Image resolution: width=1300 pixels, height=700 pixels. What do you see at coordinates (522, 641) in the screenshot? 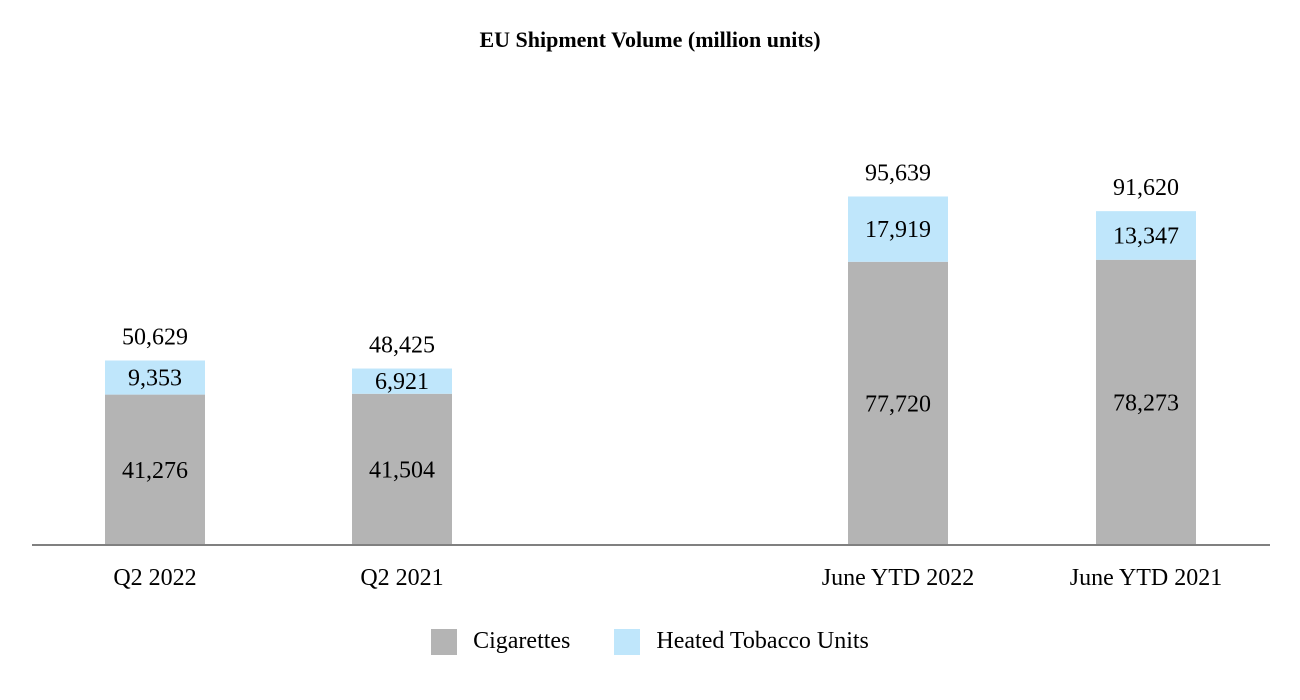
I see `legend-label-cigarettes: Cigarettes` at bounding box center [522, 641].